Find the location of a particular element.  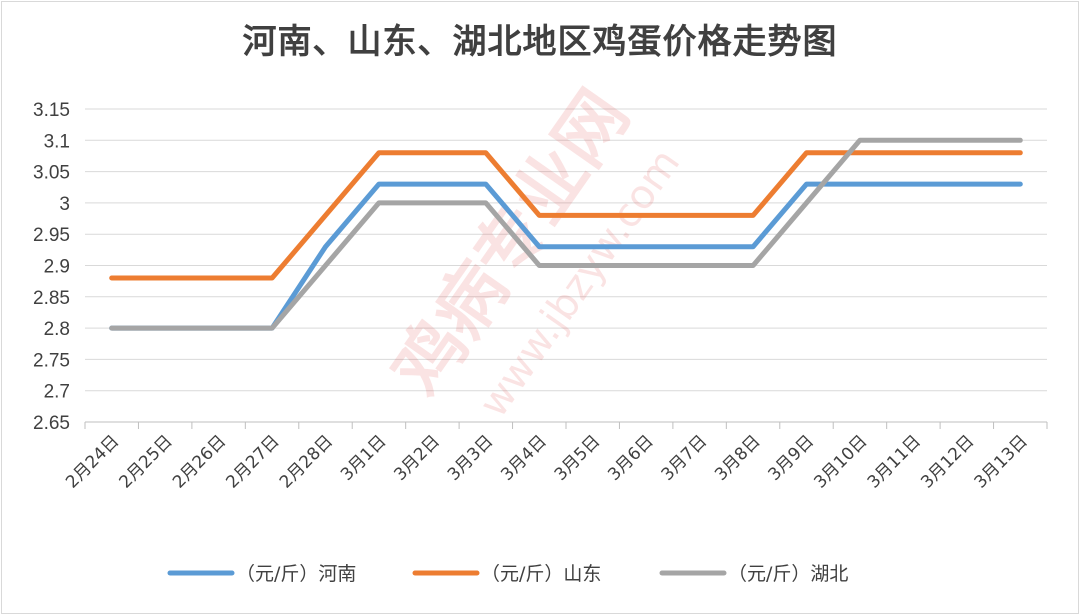

y-tick-label: 3 is located at coordinates (64, 204).